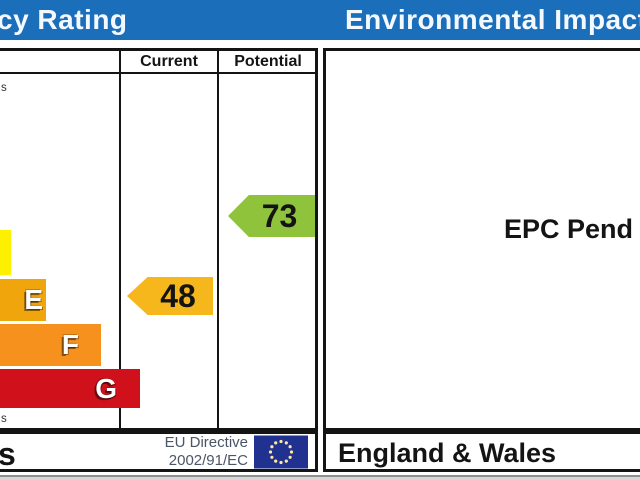 The height and width of the screenshot is (480, 640). Describe the element at coordinates (178, 296) in the screenshot. I see `current-rating-value: 48` at that location.